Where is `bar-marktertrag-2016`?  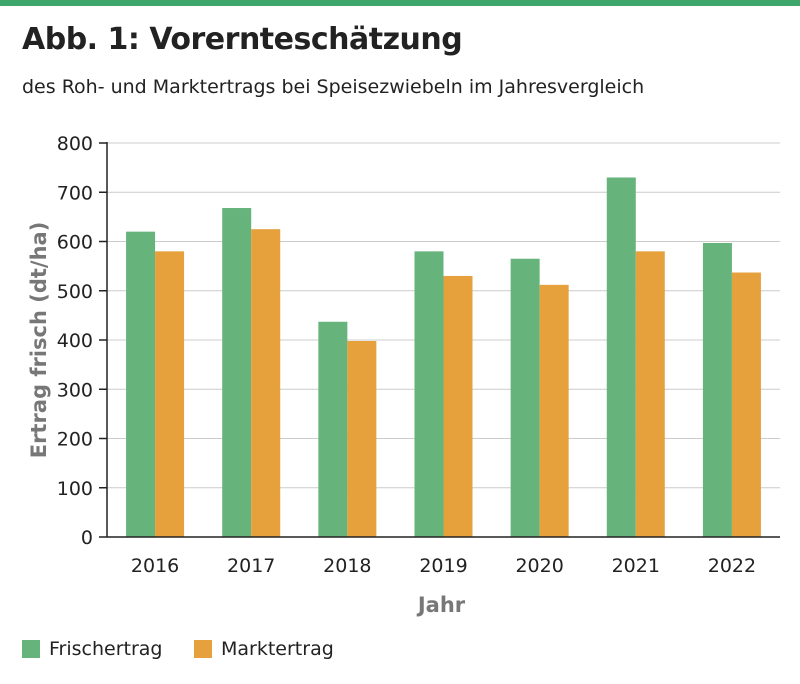 bar-marktertrag-2016 is located at coordinates (170, 394).